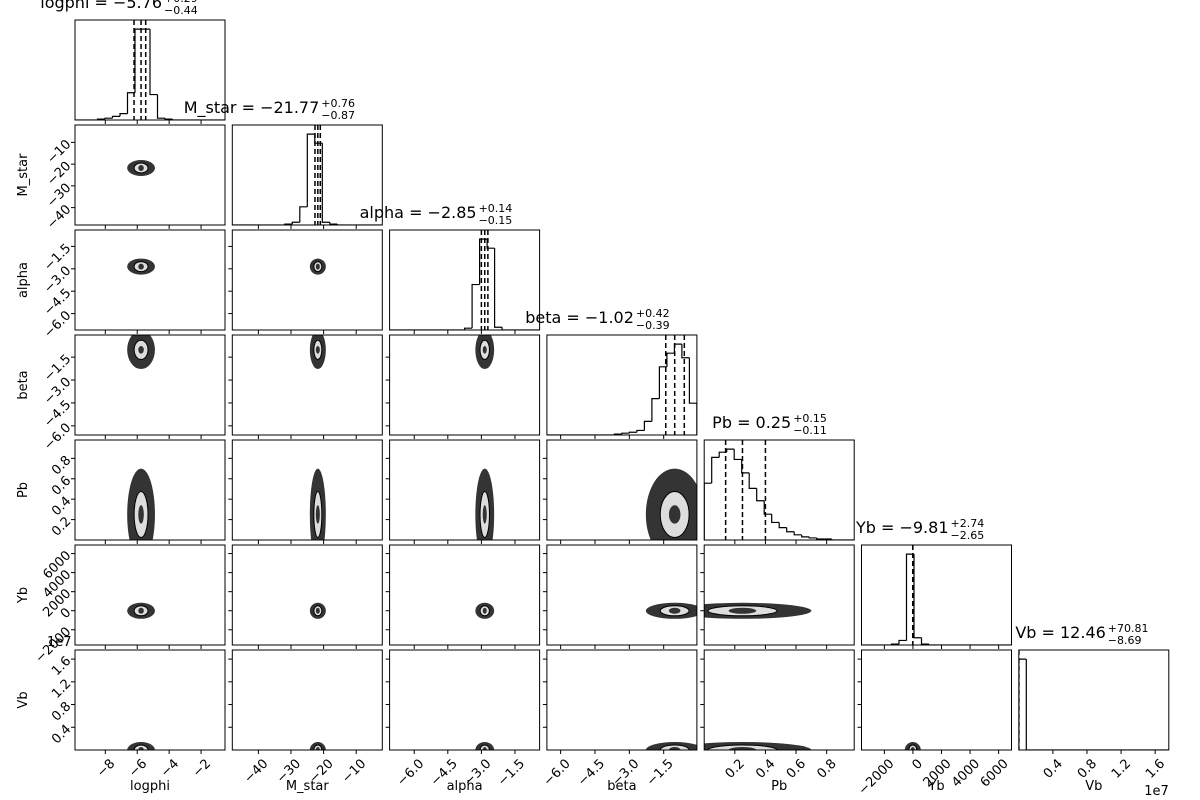 This screenshot has height=800, width=1200. What do you see at coordinates (995, 773) in the screenshot?
I see `x-tick-label: 6000` at bounding box center [995, 773].